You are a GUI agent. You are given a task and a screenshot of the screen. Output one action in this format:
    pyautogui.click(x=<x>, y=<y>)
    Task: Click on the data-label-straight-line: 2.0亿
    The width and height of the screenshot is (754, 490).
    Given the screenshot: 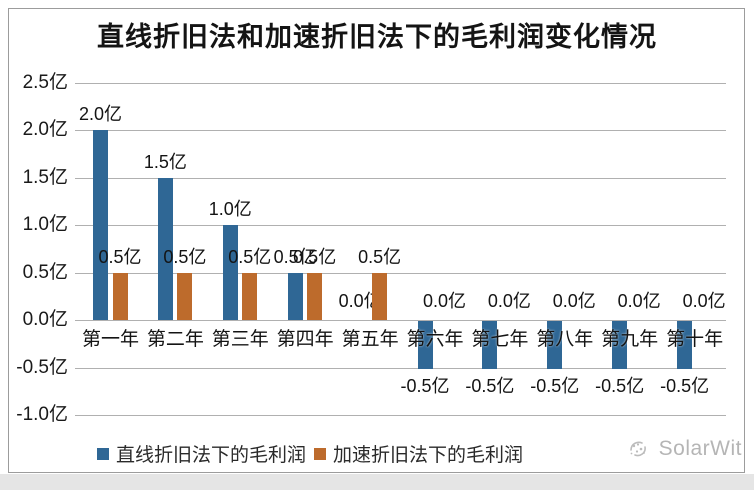 What is the action you would take?
    pyautogui.click(x=100, y=114)
    